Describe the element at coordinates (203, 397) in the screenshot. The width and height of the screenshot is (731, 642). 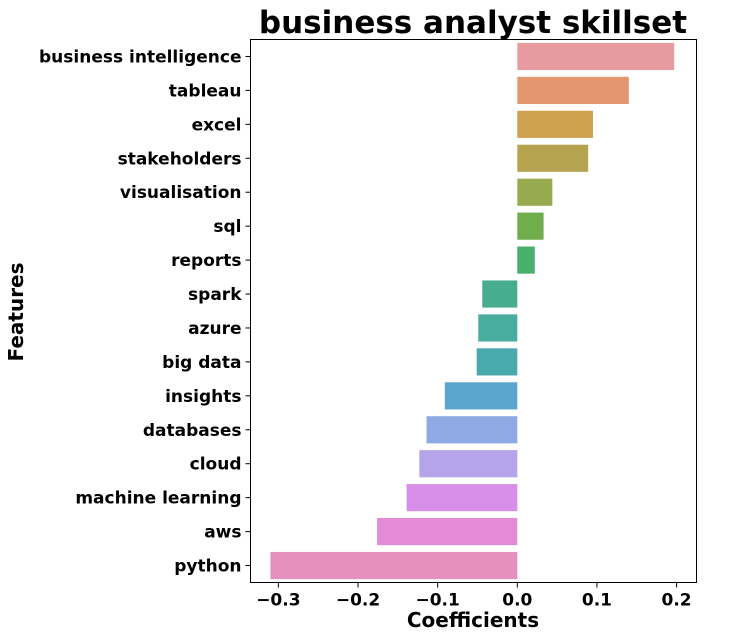
I see `y-tick-label: insights` at that location.